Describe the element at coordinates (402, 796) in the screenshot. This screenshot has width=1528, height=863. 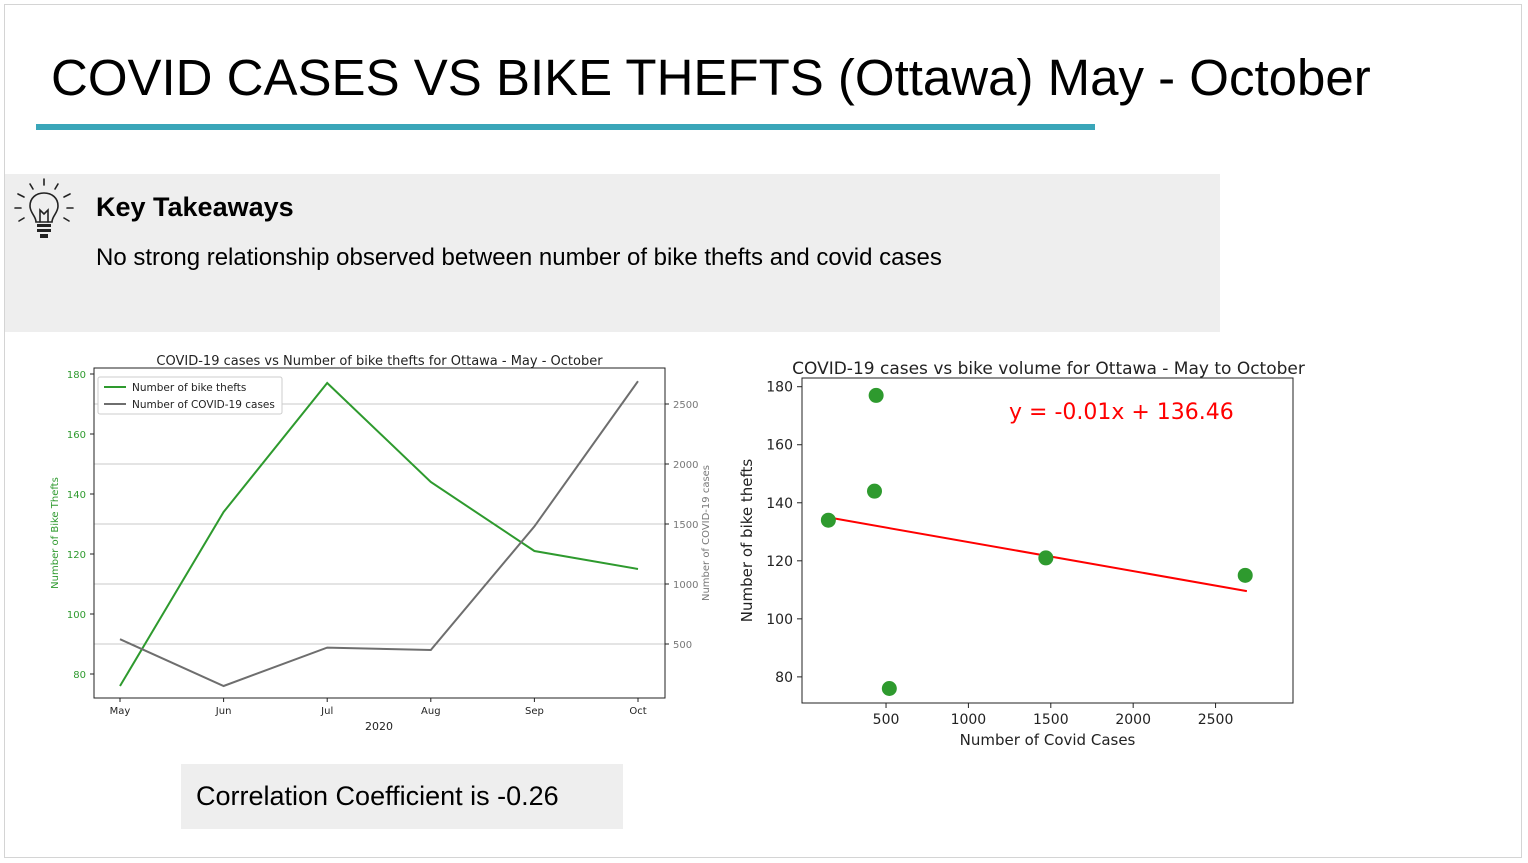
I see `correlation-coefficient: Correlation Coefficient is -0.26` at that location.